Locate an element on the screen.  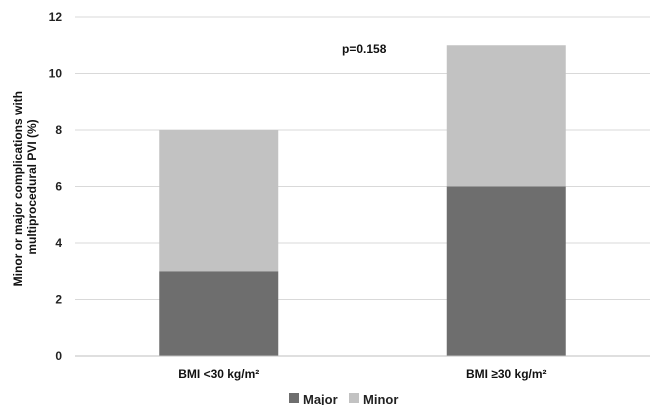
y-tick-label: 0 is located at coordinates (58, 356).